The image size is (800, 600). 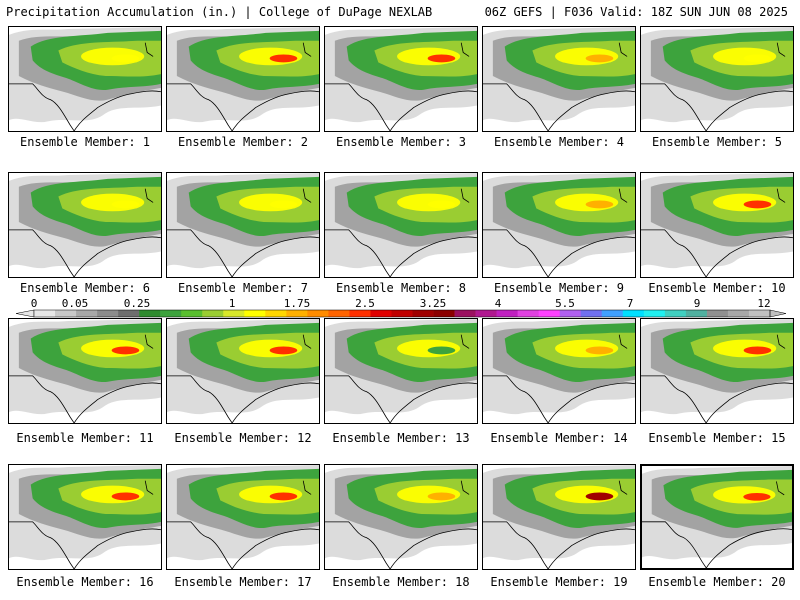 What do you see at coordinates (630, 304) in the screenshot?
I see `colorbar-tick-label: 7` at bounding box center [630, 304].